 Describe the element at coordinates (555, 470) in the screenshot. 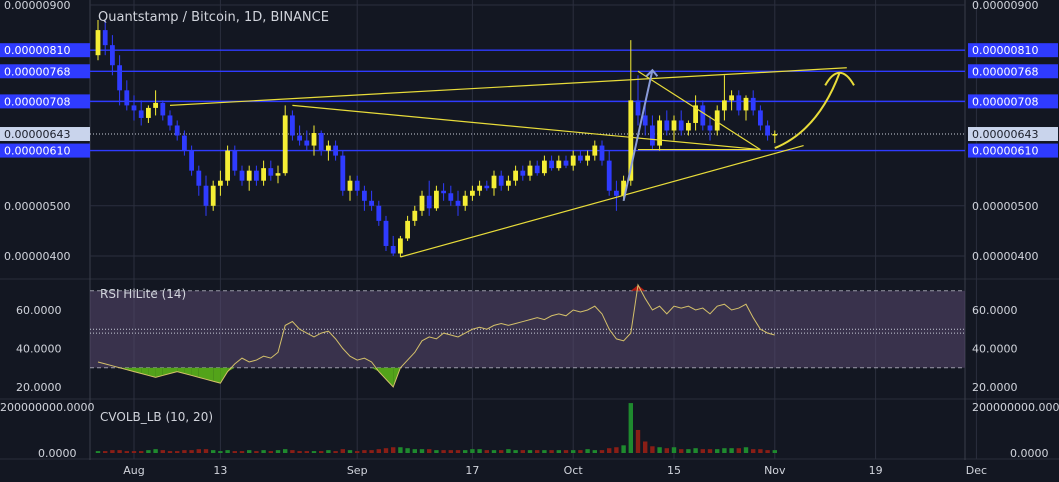

I see `time-axis: Aug 13 Sep 17 Oct 15 Nov 19 Dec` at that location.